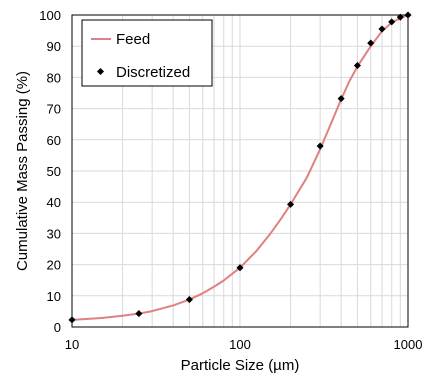 The width and height of the screenshot is (425, 376). Describe the element at coordinates (54, 296) in the screenshot. I see `y-tick-label: 10` at that location.